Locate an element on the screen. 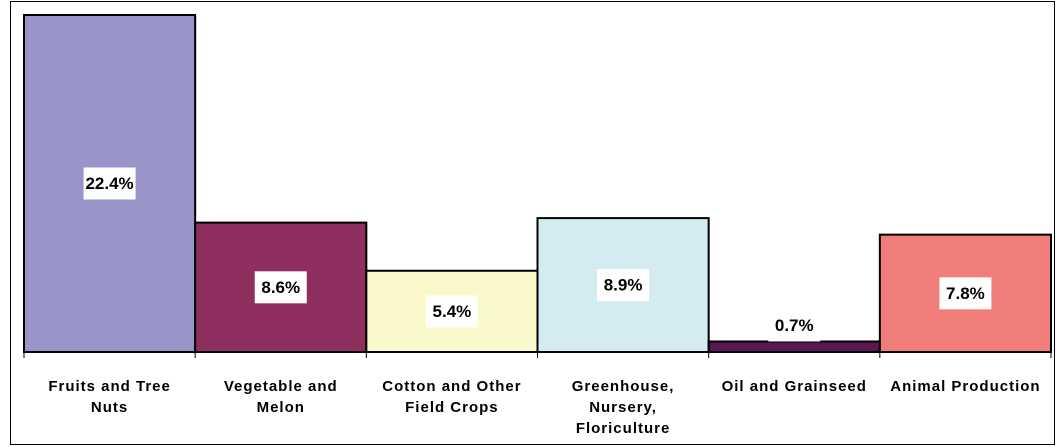  value-label: 22.4% is located at coordinates (109, 183).